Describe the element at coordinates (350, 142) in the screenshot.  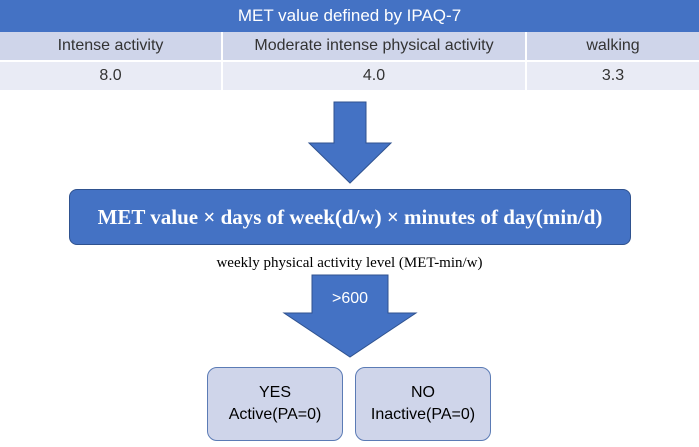
I see `down-arrow-icon` at that location.